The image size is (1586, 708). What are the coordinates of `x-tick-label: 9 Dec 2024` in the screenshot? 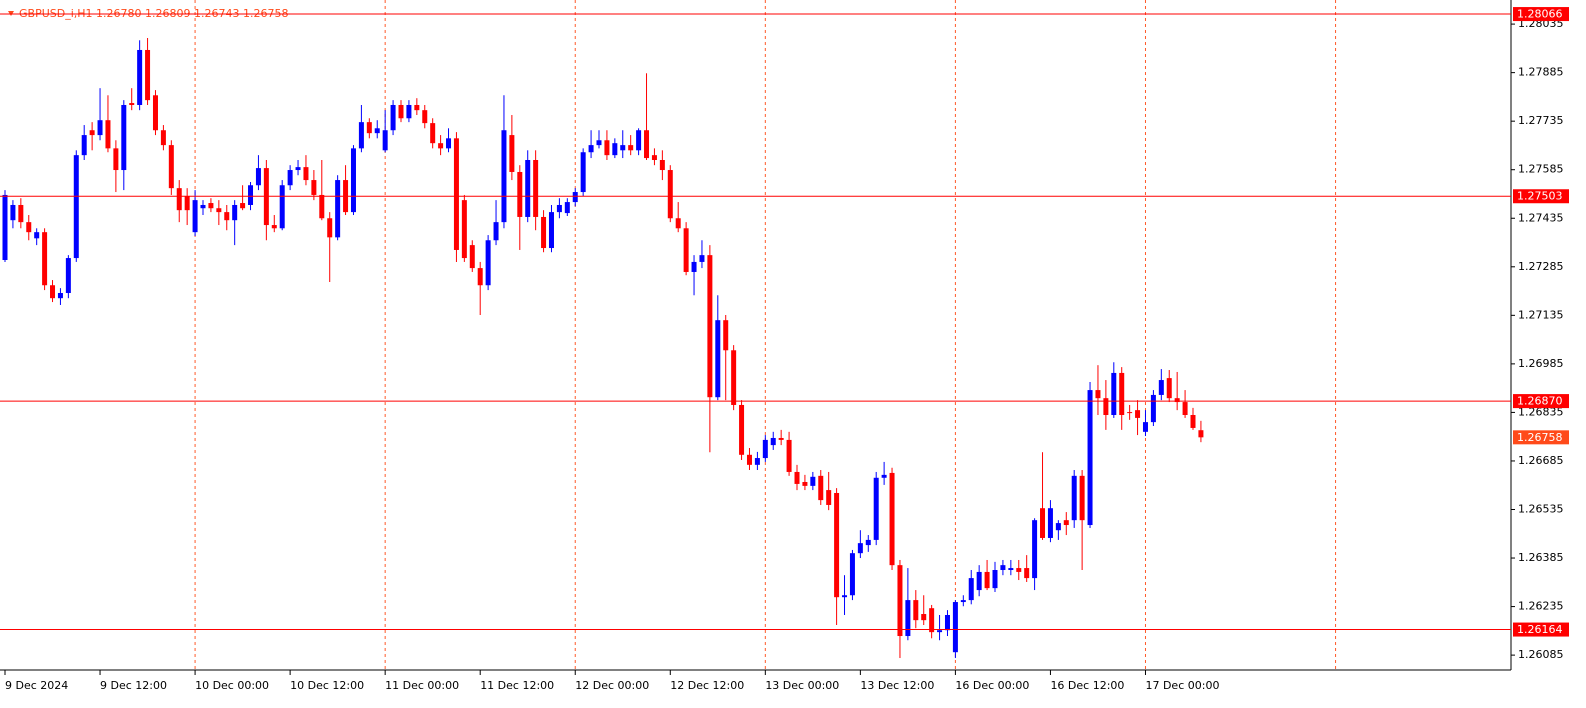 It's located at (36, 685).